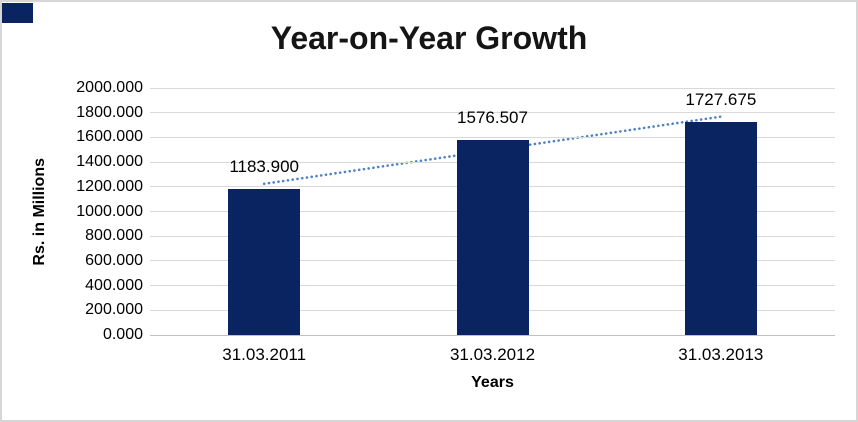 The height and width of the screenshot is (422, 858). Describe the element at coordinates (109, 186) in the screenshot. I see `y-tick-label: 1200.000` at that location.